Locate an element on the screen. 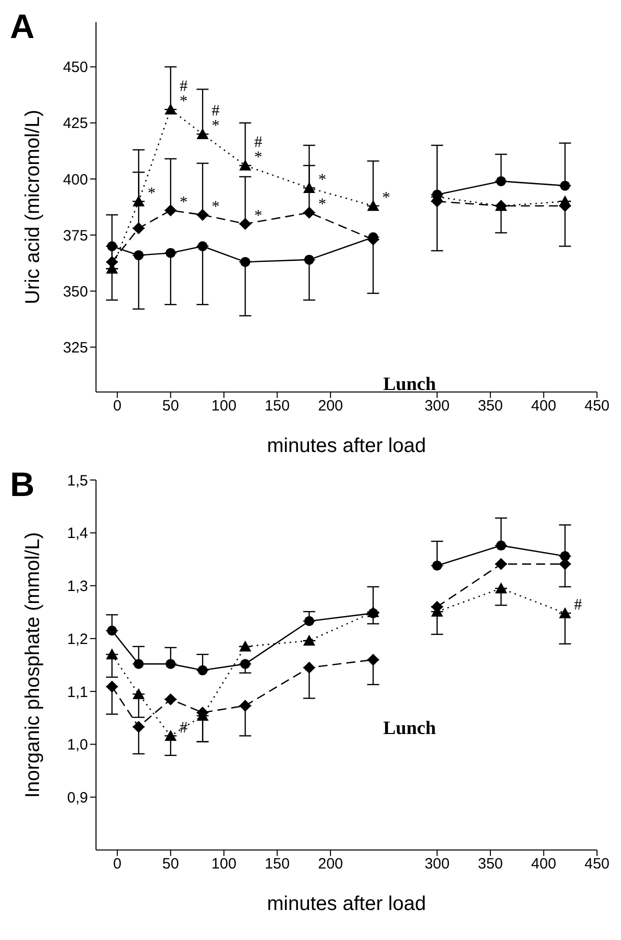  y-tick-label: 375 is located at coordinates (75, 235).